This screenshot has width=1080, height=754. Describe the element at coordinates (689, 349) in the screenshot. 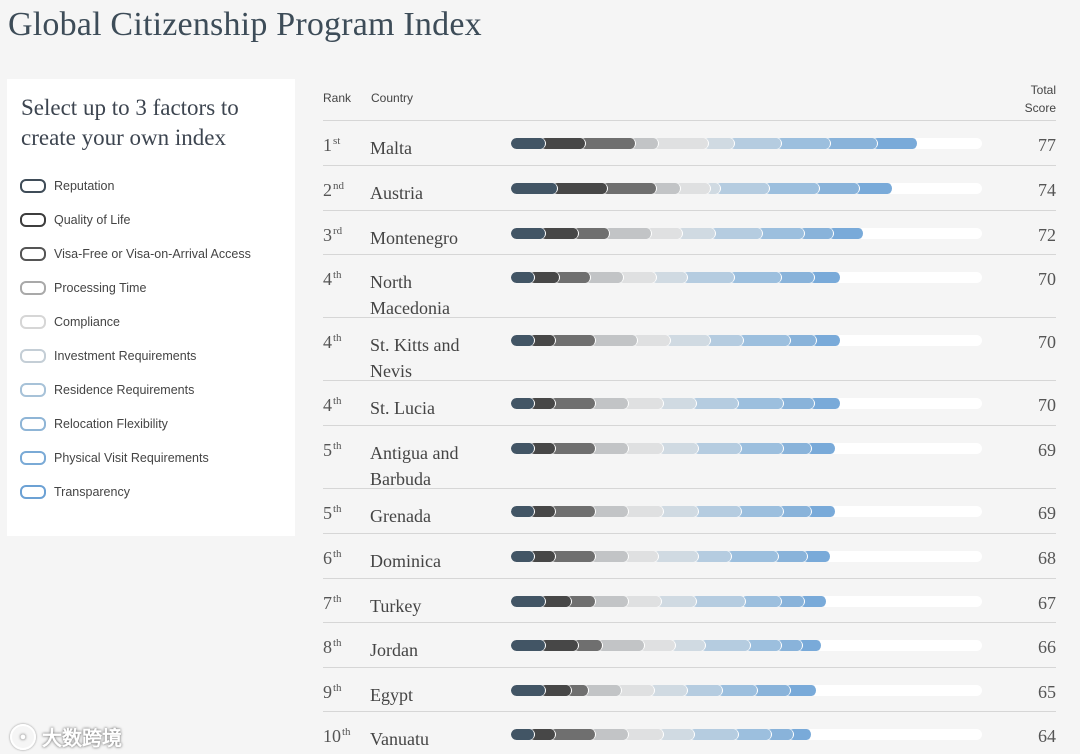

I see `table-row: 4th St. Kitts and Nevis 70` at that location.